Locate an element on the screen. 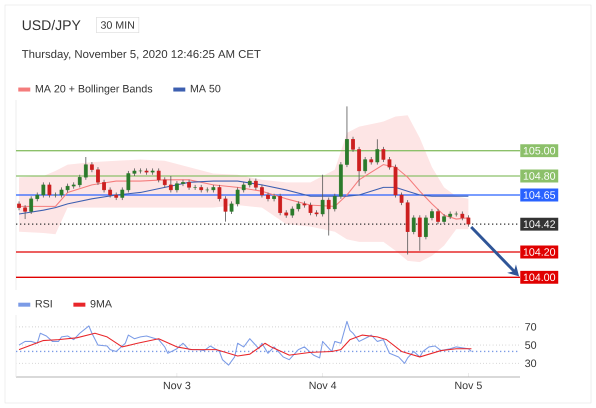  x-tick-label: Nov 5 is located at coordinates (468, 386).